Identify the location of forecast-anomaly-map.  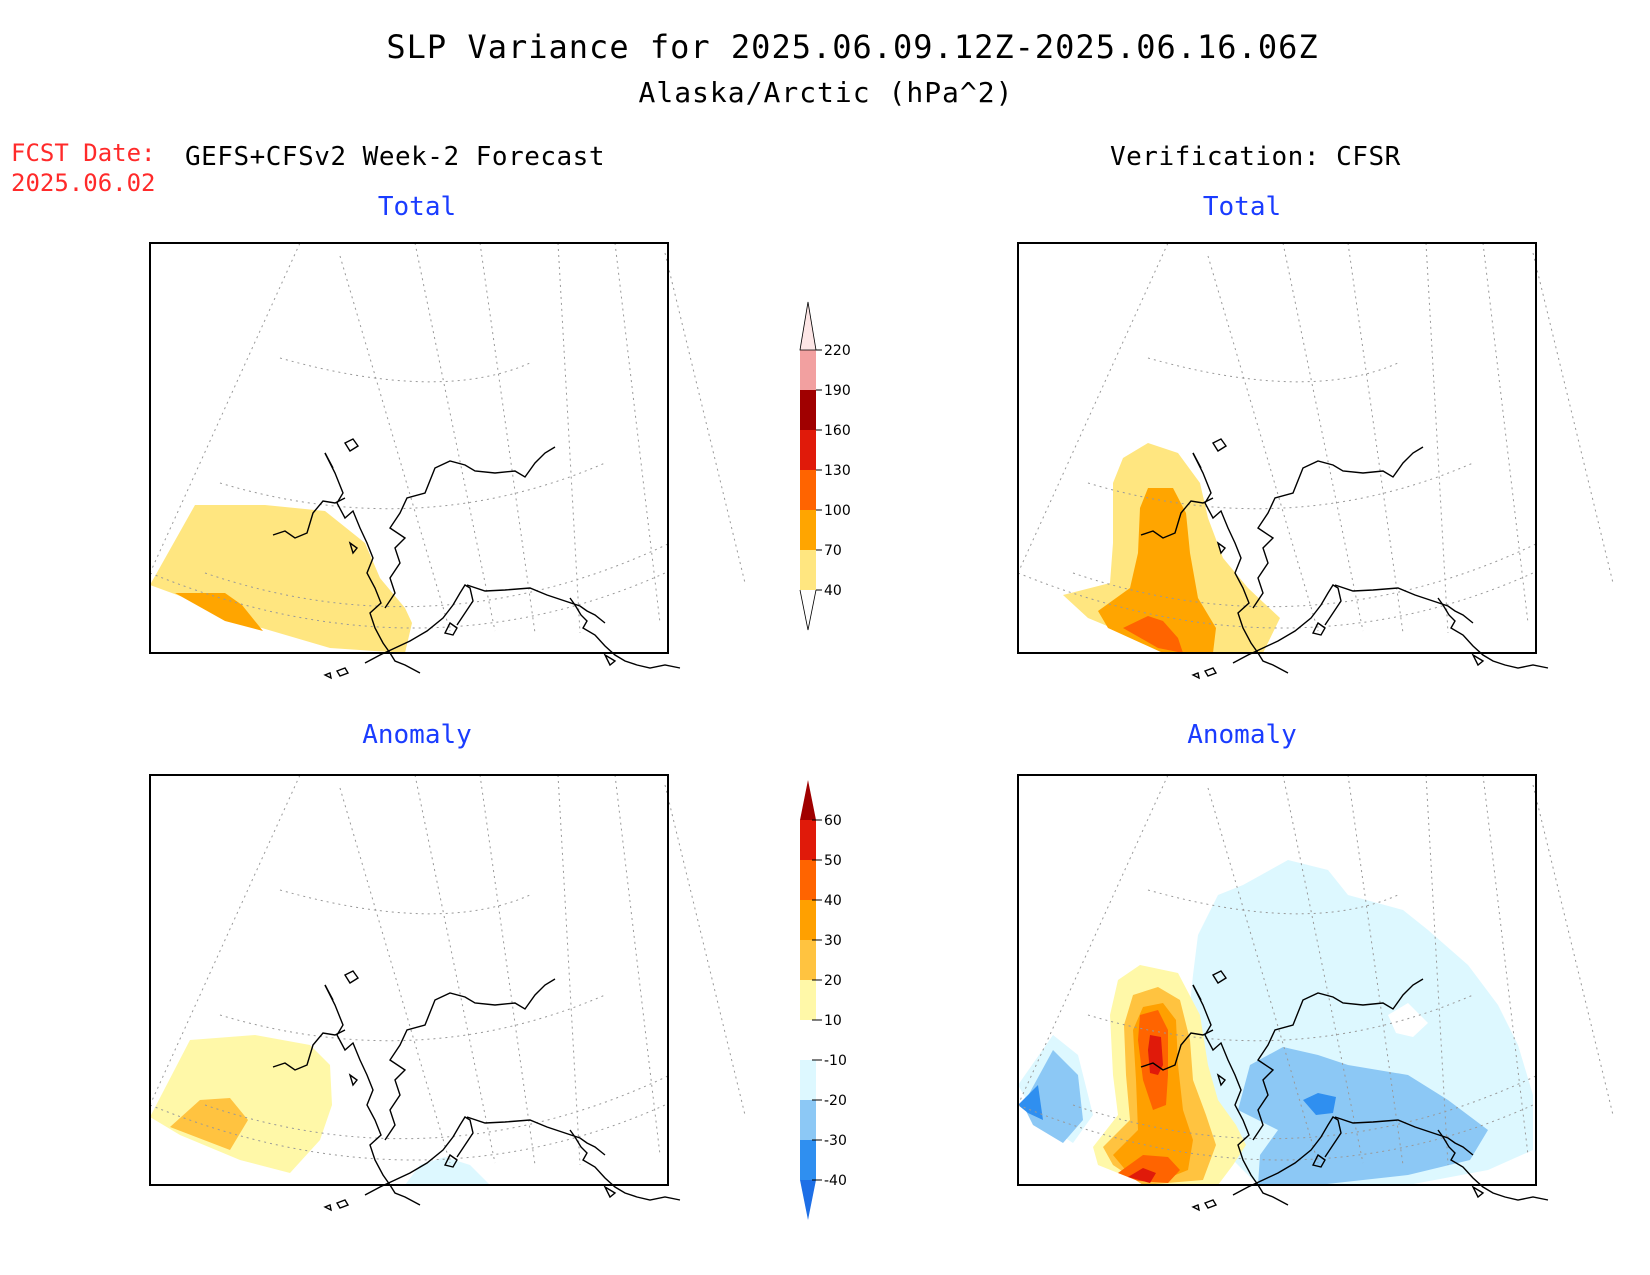
(447, 992).